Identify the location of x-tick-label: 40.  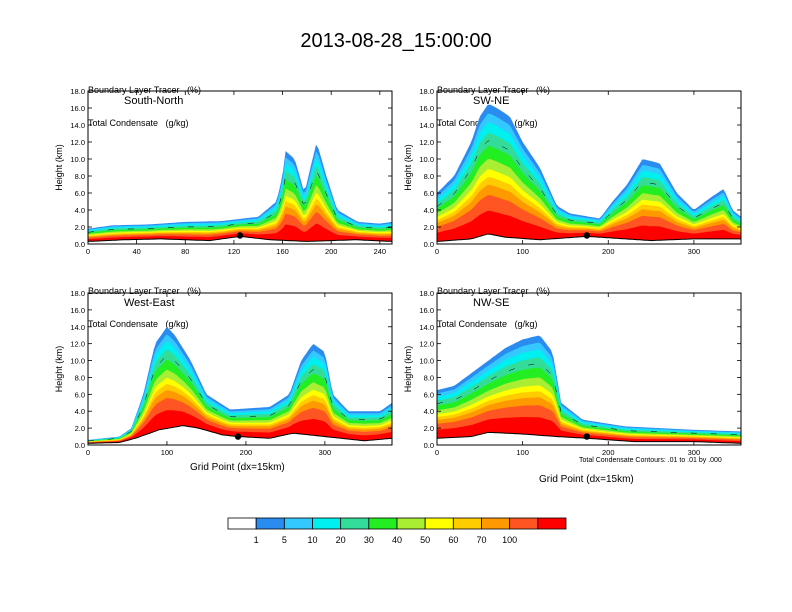
(136, 251).